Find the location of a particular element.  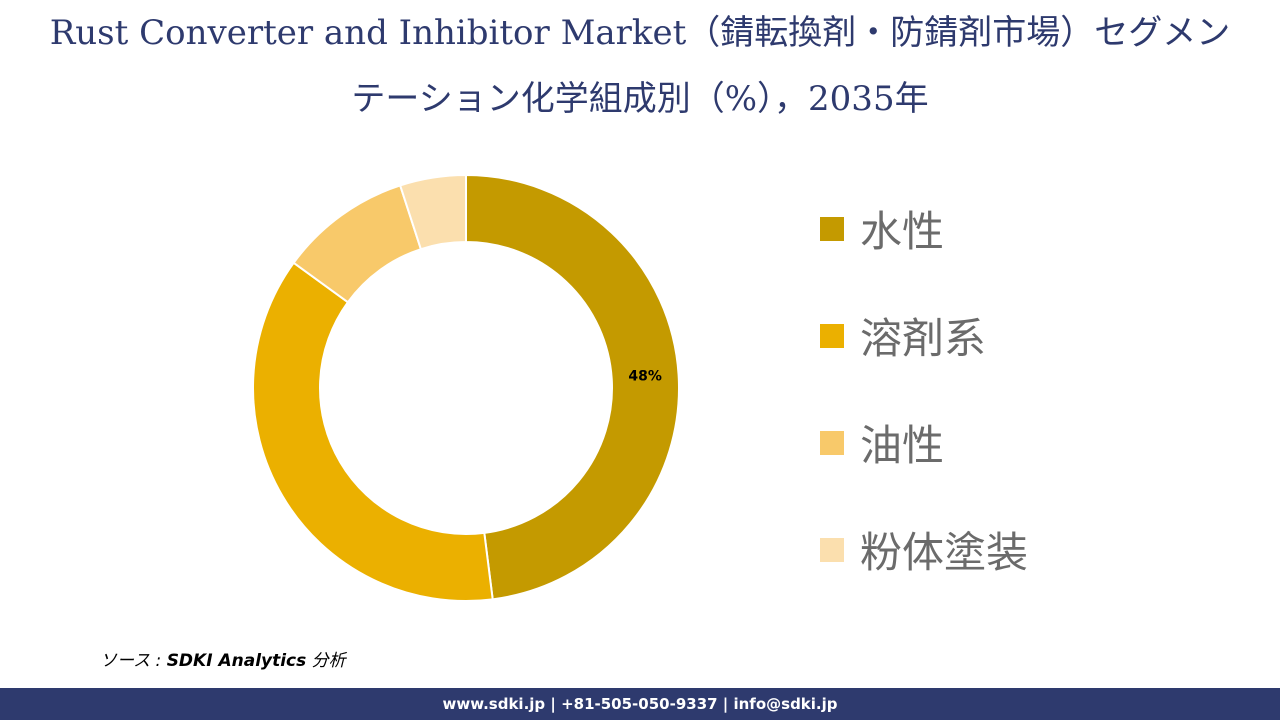

chart-legend: 水性溶剤系油性粉体塗装 is located at coordinates (924, 389).